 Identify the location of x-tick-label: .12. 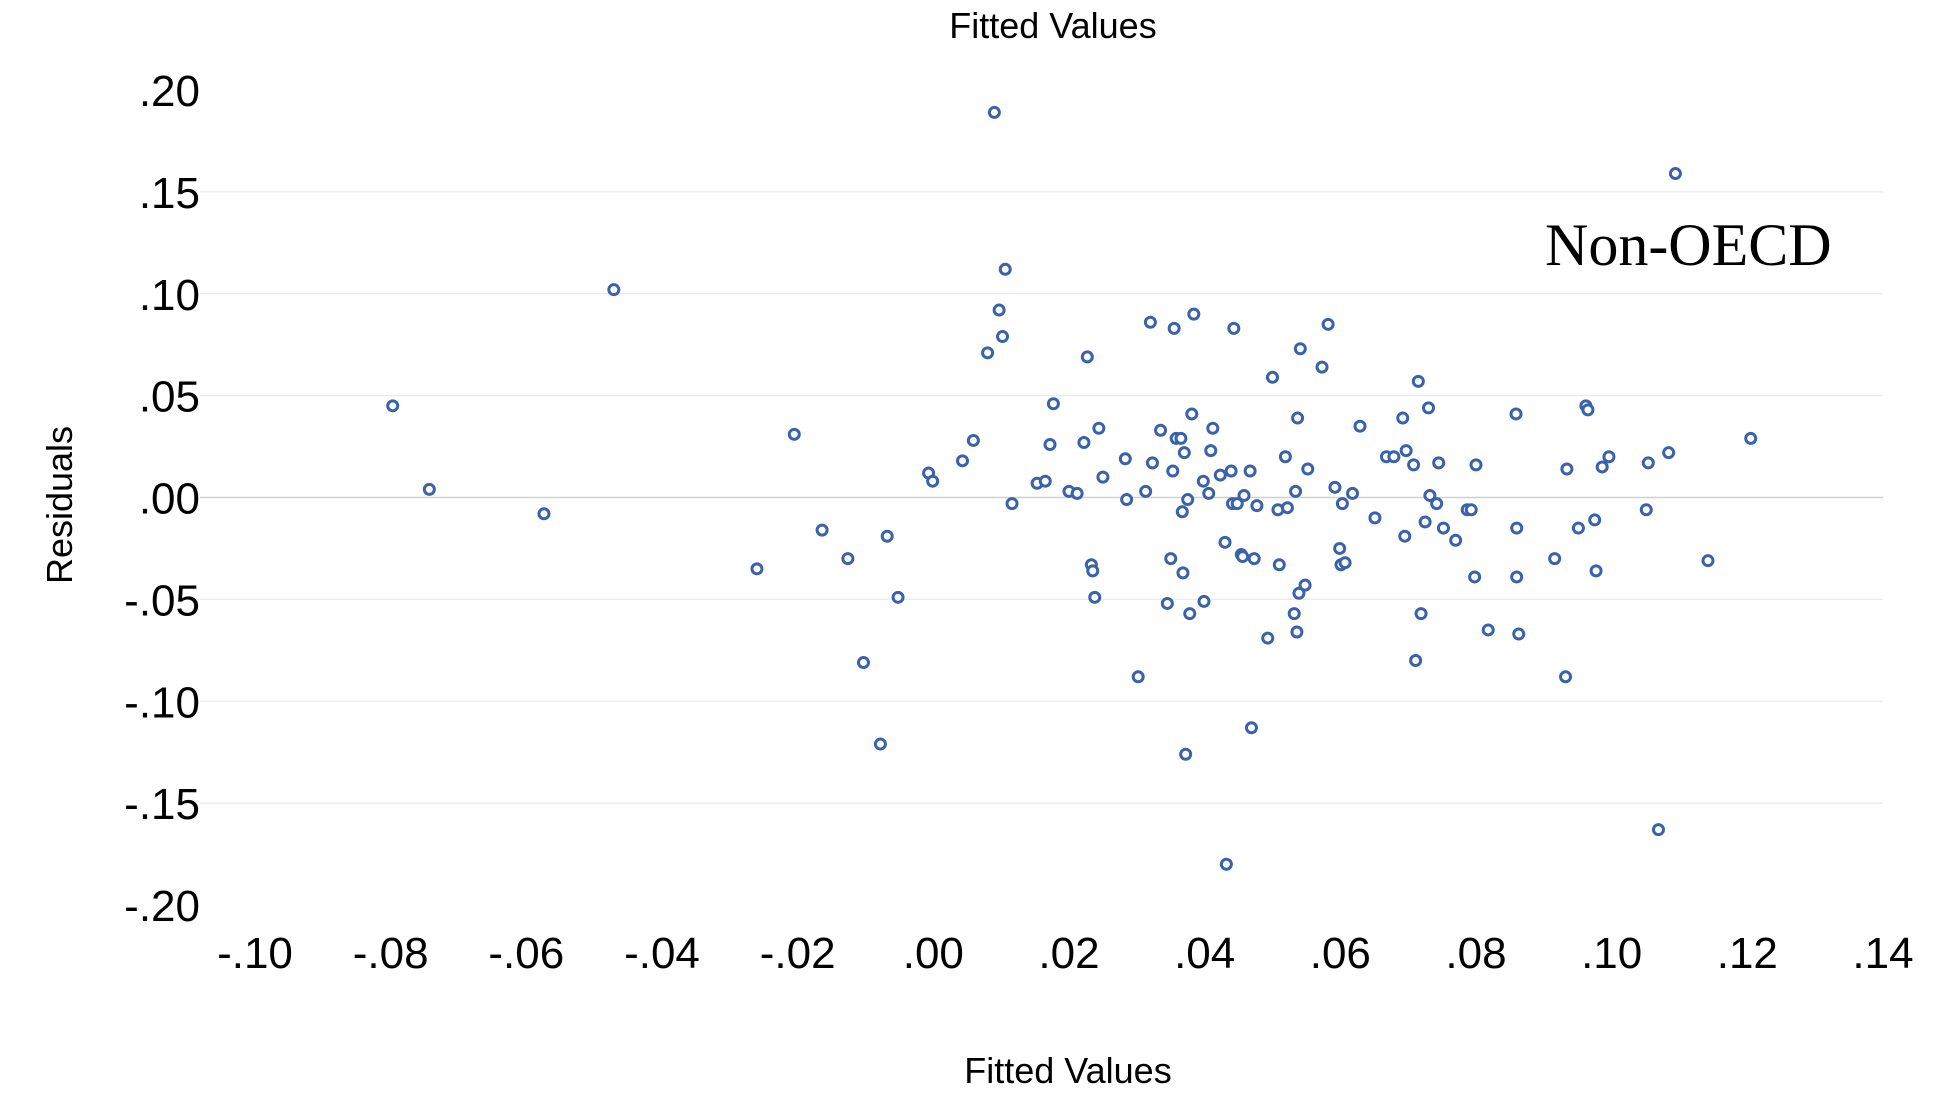
(1747, 953).